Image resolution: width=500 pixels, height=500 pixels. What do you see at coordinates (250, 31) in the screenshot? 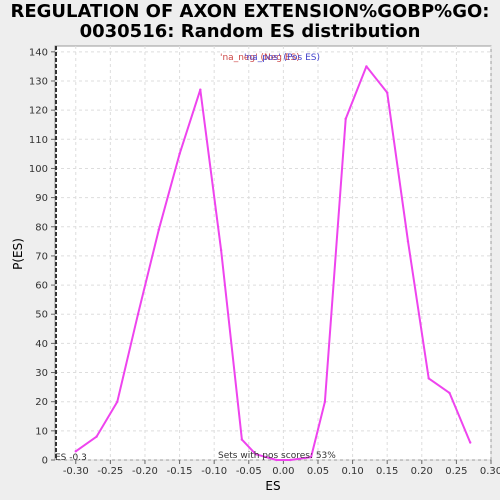
I see `chart-title-line-2: 0030516: Random ES distribution` at bounding box center [250, 31].